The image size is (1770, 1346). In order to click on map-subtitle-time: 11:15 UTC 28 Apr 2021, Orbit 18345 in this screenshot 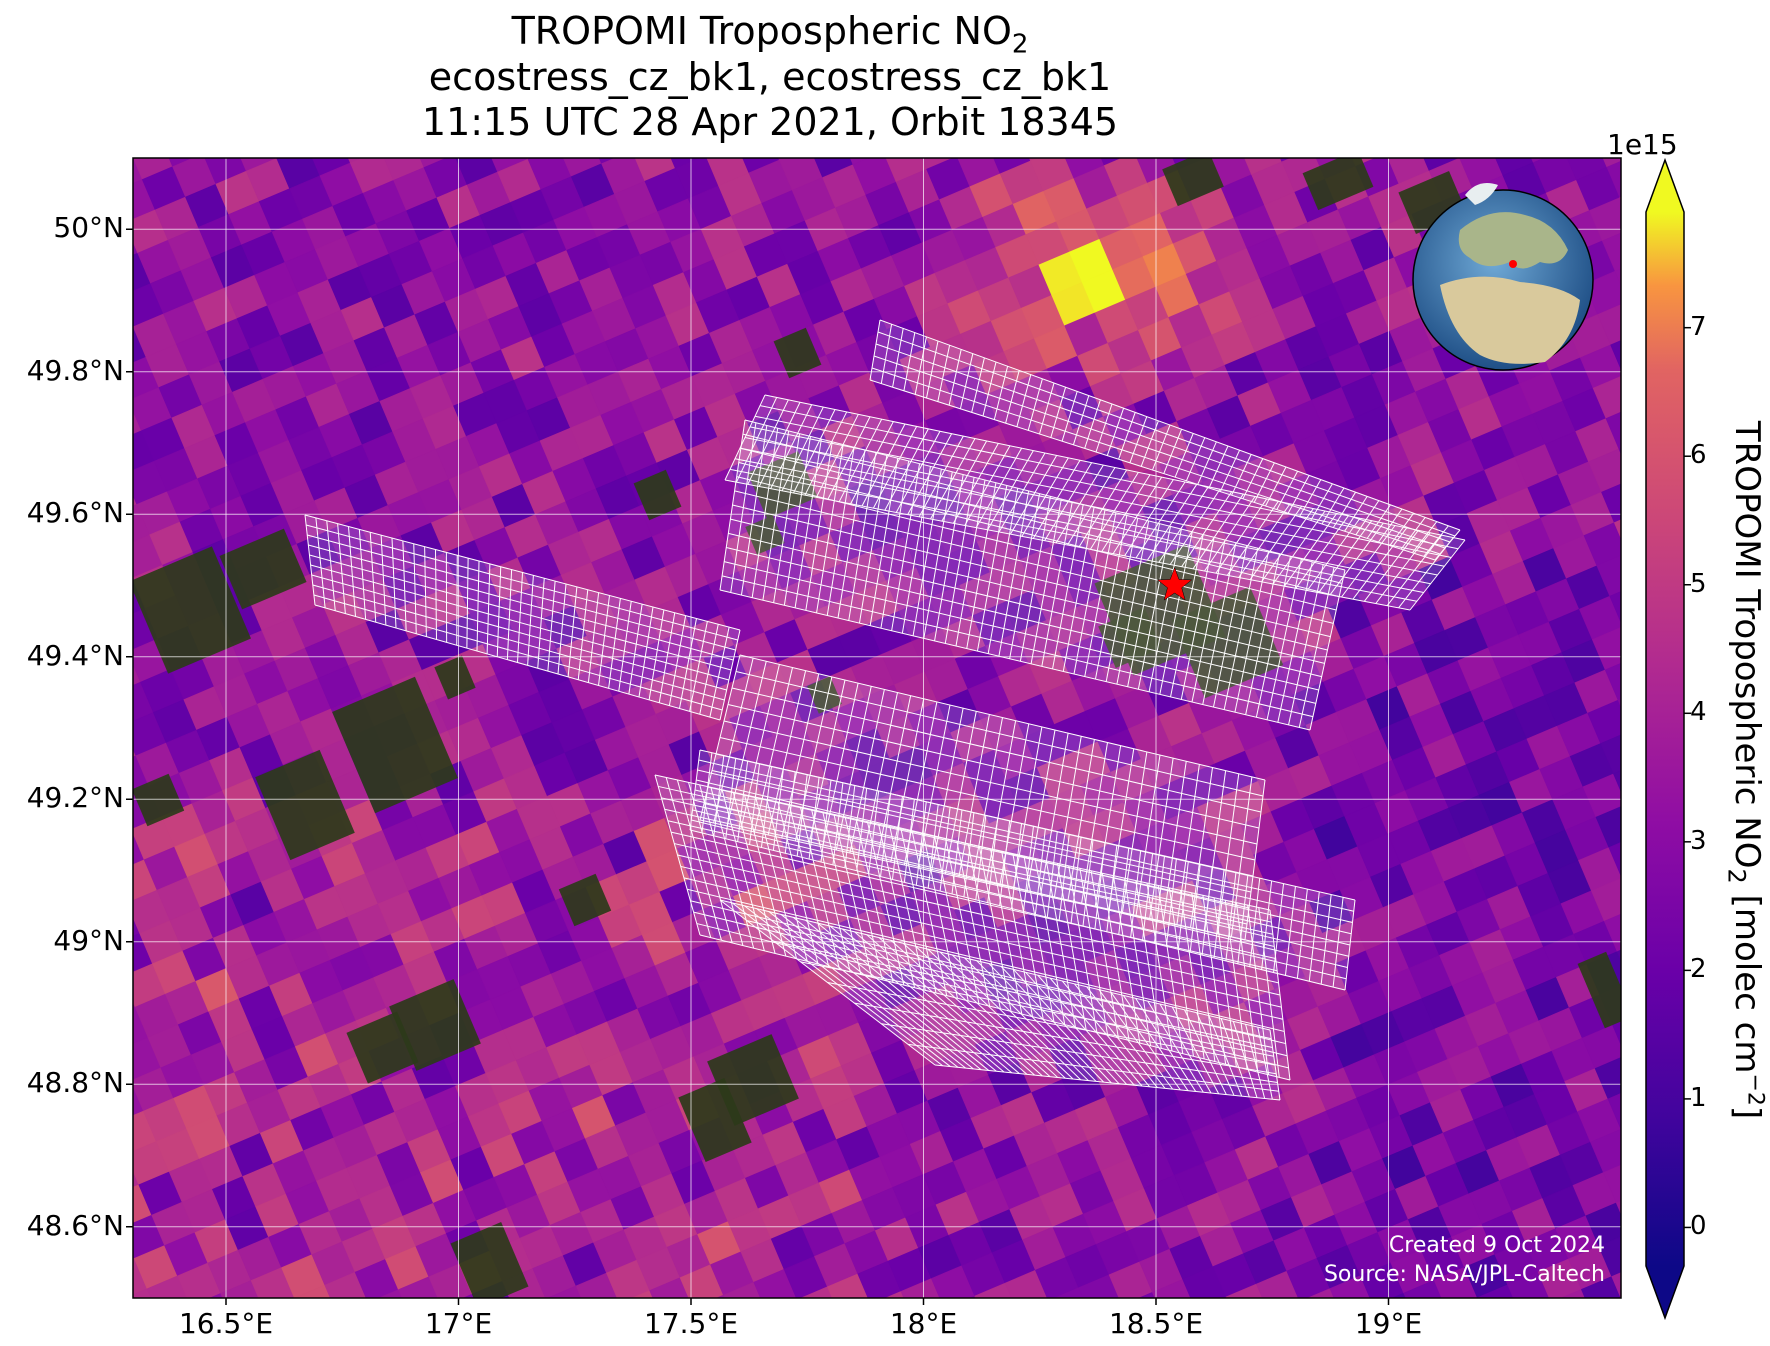, I will do `click(770, 122)`.